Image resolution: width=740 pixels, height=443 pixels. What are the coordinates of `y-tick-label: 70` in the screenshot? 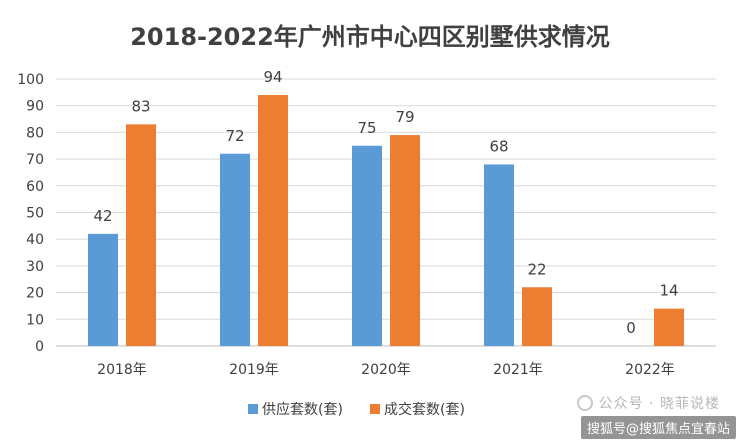 It's located at (35, 160).